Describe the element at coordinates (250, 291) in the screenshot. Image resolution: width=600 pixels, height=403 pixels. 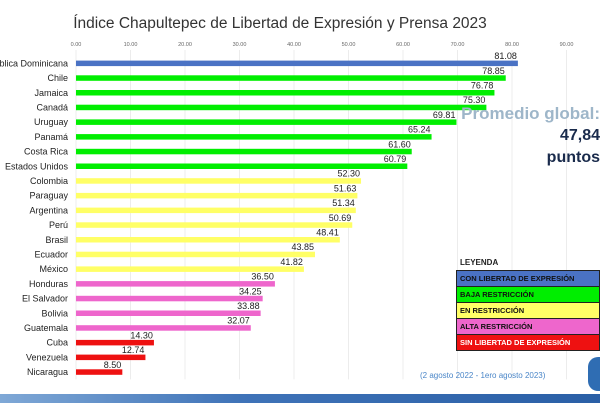
I see `value-label: 34.25` at that location.